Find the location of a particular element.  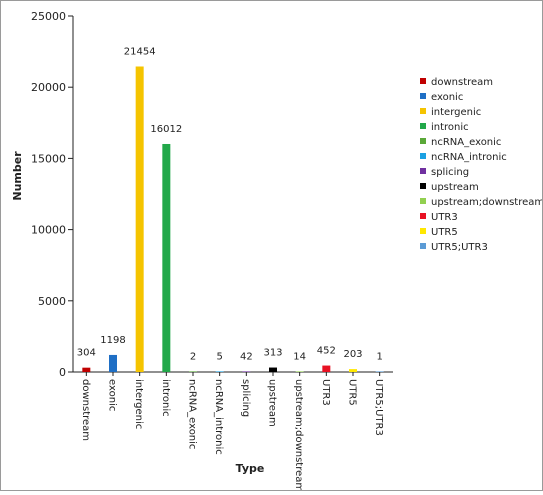

legend-label: UTR5;UTR3 is located at coordinates (459, 247).